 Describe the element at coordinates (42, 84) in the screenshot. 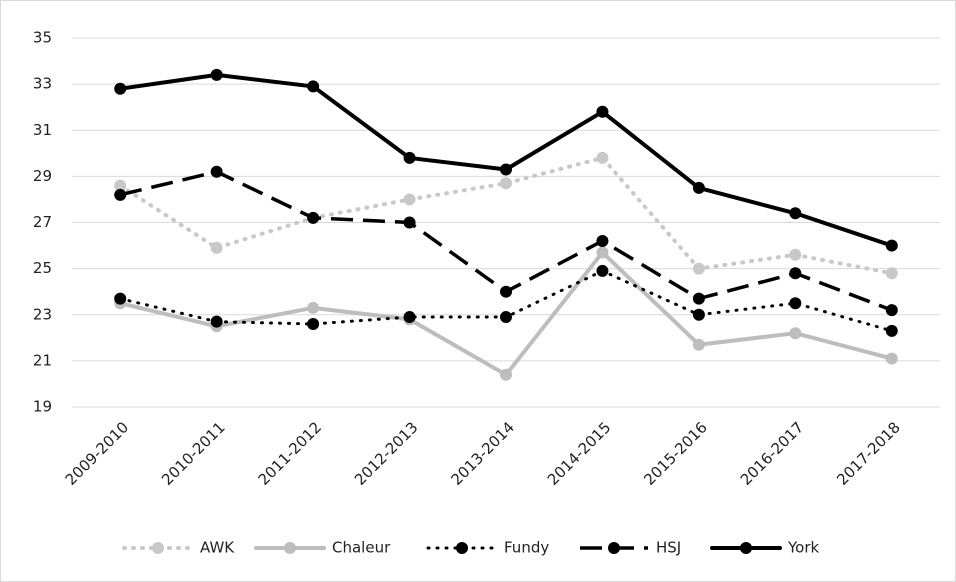

I see `y-tick-label: 33` at that location.